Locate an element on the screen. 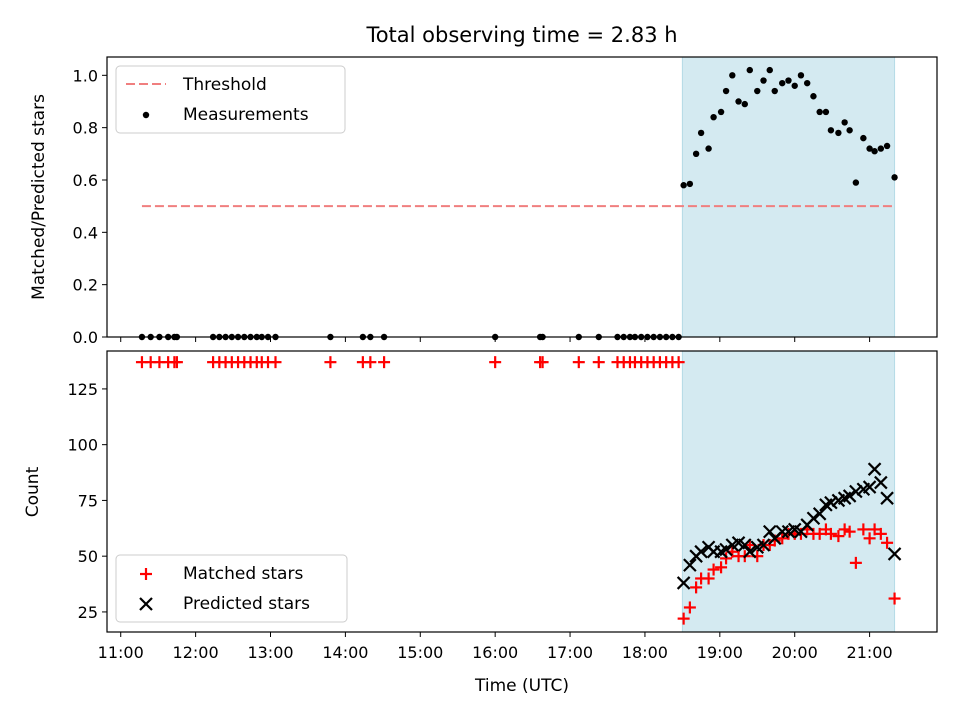 This screenshot has width=960, height=724. legend-predicted-swatch is located at coordinates (146, 604).